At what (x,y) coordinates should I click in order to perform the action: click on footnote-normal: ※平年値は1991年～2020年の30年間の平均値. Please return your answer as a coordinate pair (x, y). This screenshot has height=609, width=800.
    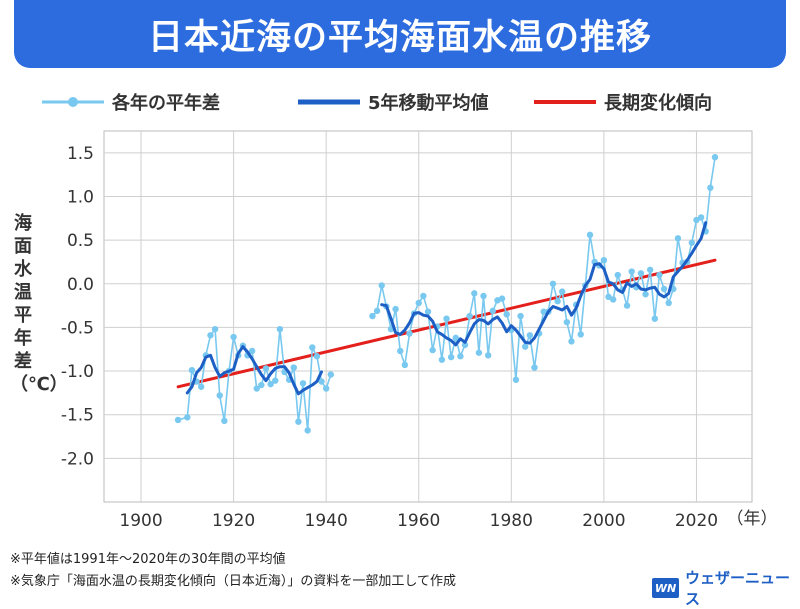
    Looking at the image, I should click on (148, 559).